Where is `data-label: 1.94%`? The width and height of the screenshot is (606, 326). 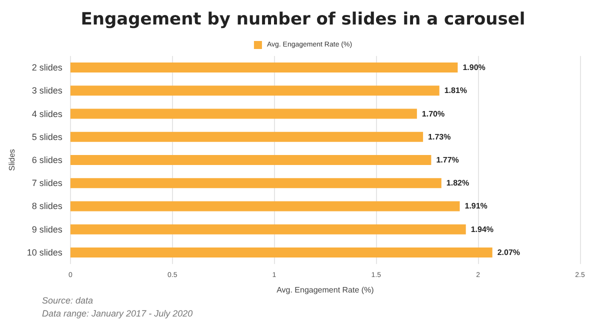 data-label: 1.94% is located at coordinates (482, 229).